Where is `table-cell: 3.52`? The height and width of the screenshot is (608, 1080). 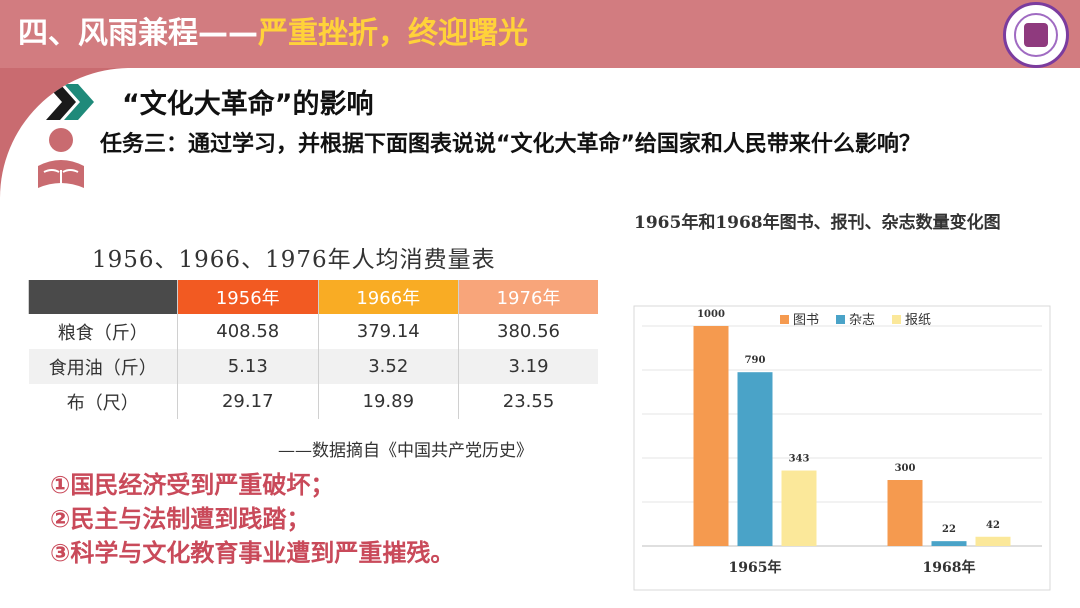
table-cell: 3.52 is located at coordinates (388, 366).